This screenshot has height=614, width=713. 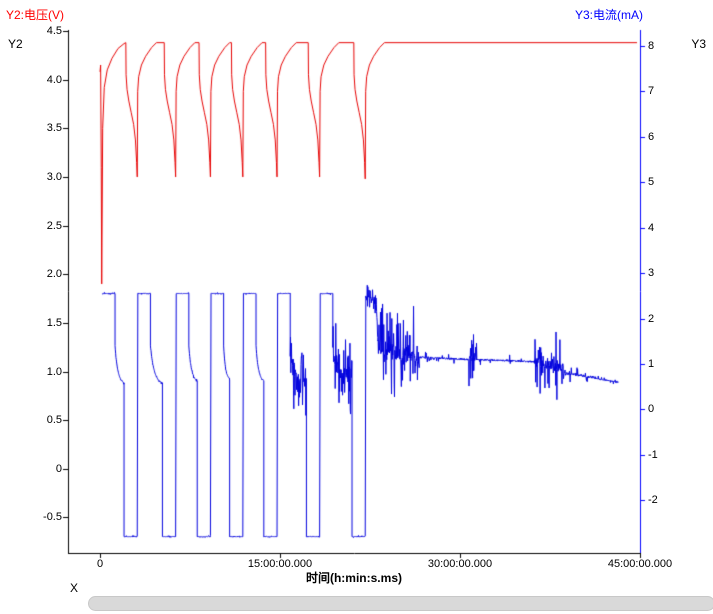 I want to click on x-axis-name: X, so click(x=74, y=588).